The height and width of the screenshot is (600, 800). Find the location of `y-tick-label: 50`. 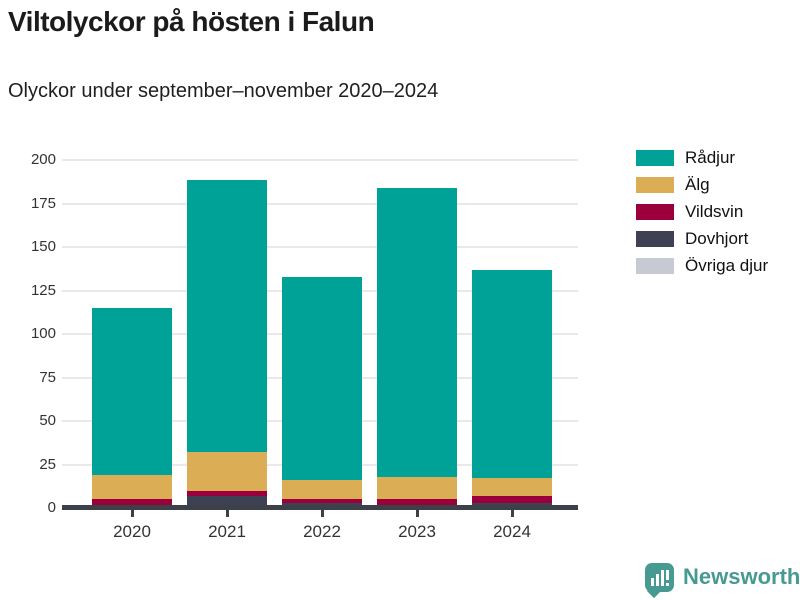

y-tick-label: 50 is located at coordinates (47, 421).